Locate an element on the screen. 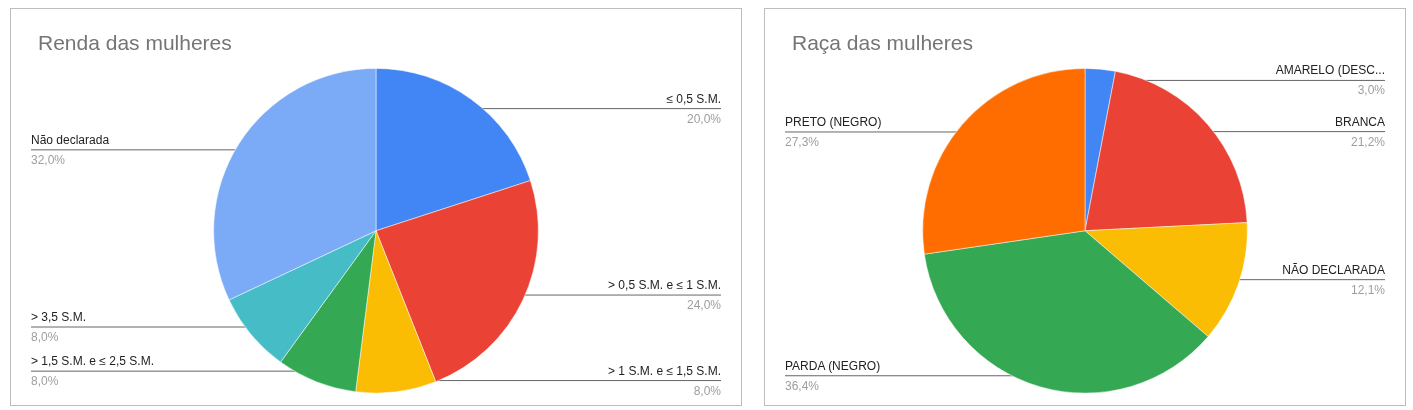  data-label: 12,1% is located at coordinates (1368, 289).